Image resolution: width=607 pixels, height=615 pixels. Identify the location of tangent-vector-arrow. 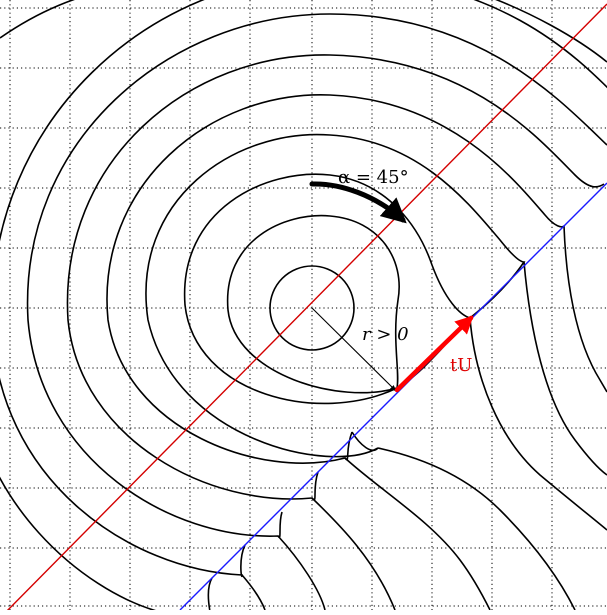
(434, 354).